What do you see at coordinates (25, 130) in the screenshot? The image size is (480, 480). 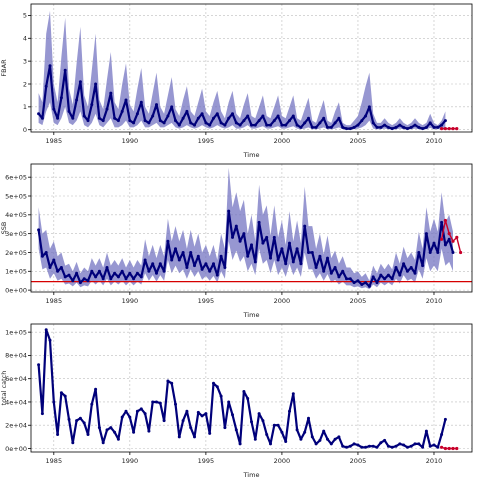 I see `fbar-y-tick-label: 0` at bounding box center [25, 130].